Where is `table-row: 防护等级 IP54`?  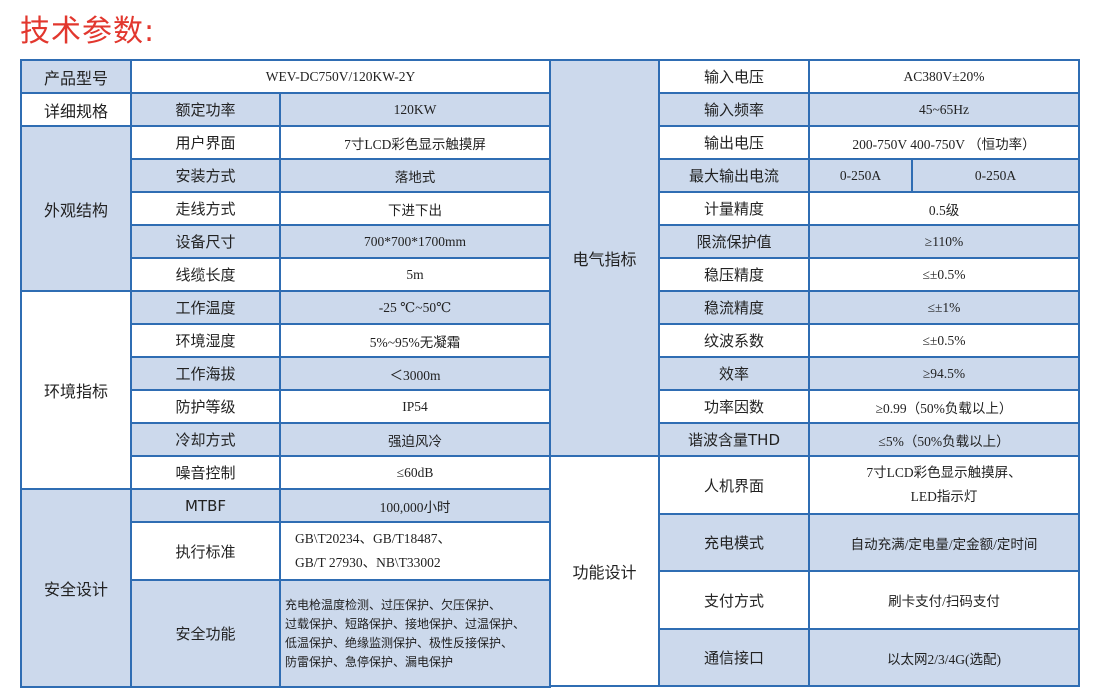 table-row: 防护等级 IP54 is located at coordinates (286, 406).